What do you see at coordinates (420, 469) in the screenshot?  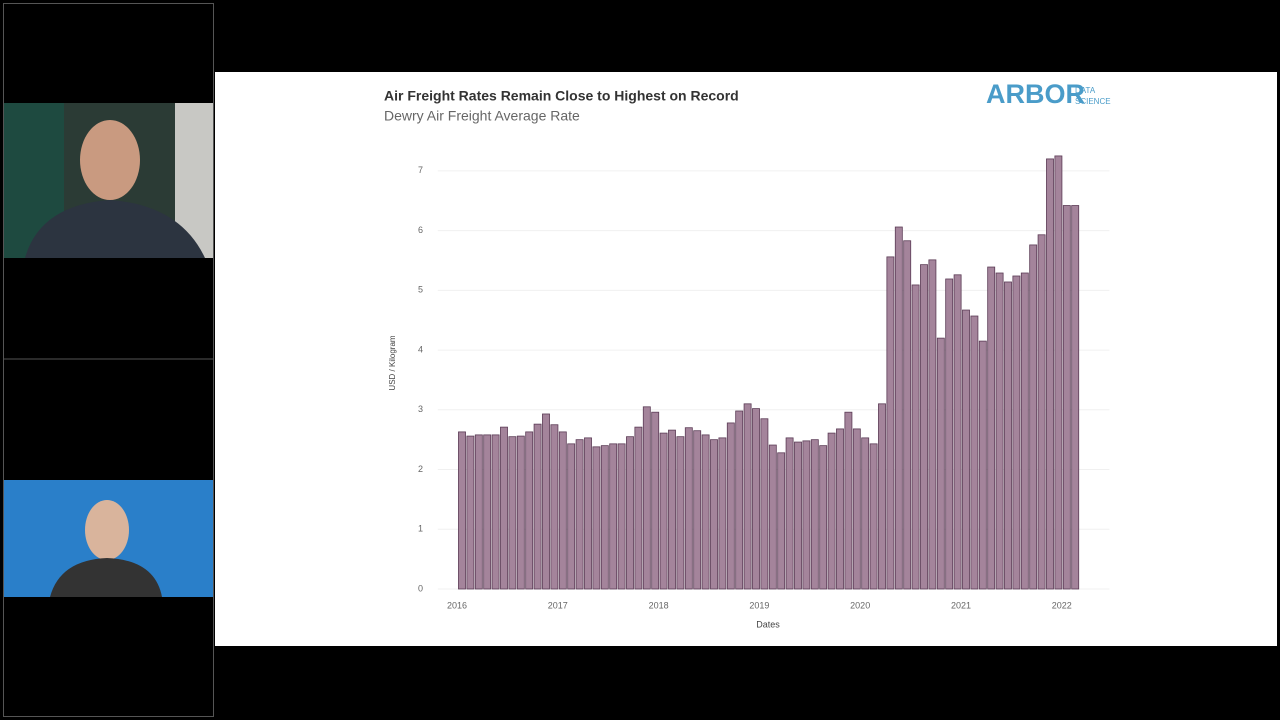 I see `y-tick-label: 2` at bounding box center [420, 469].